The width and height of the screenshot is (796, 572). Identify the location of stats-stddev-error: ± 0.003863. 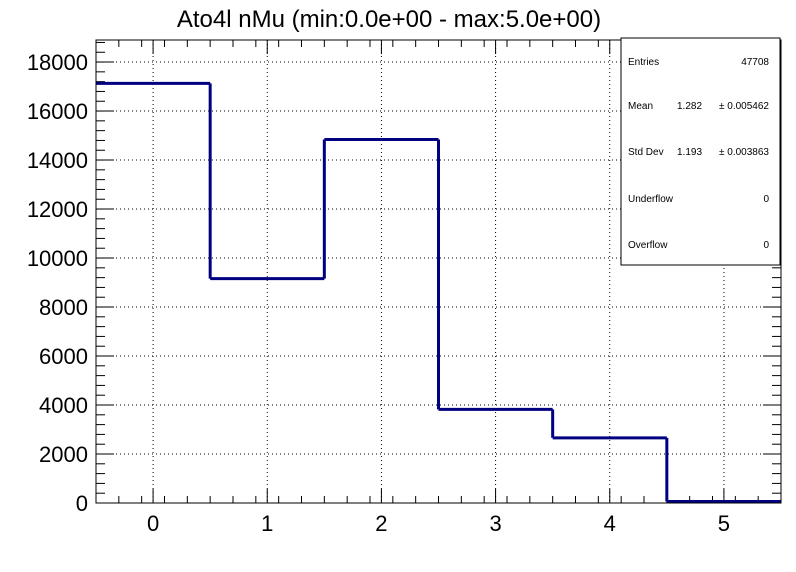
(744, 152).